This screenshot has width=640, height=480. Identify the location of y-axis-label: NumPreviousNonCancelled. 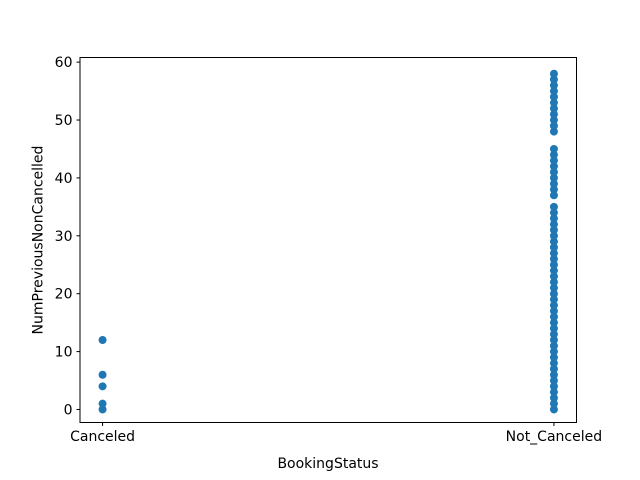
(38, 240).